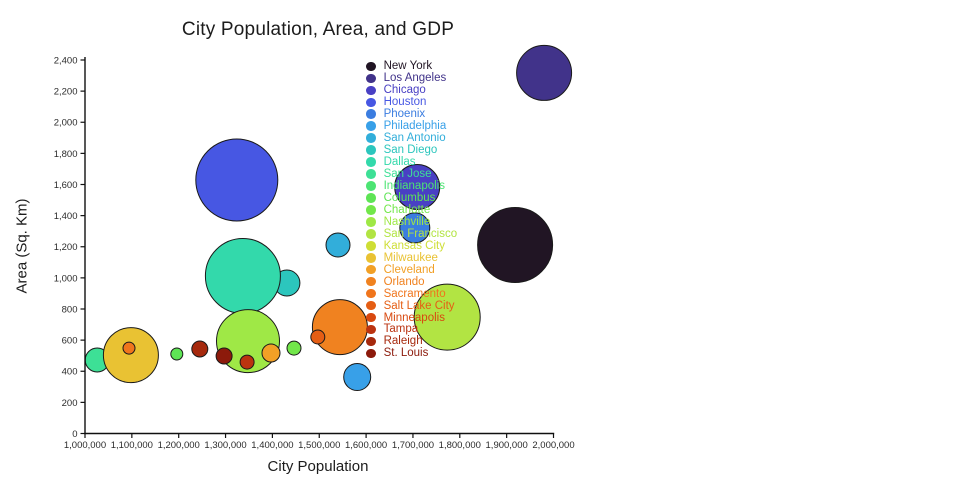 Image resolution: width=960 pixels, height=500 pixels. I want to click on legend-item-tampa: Tampa, so click(411, 329).